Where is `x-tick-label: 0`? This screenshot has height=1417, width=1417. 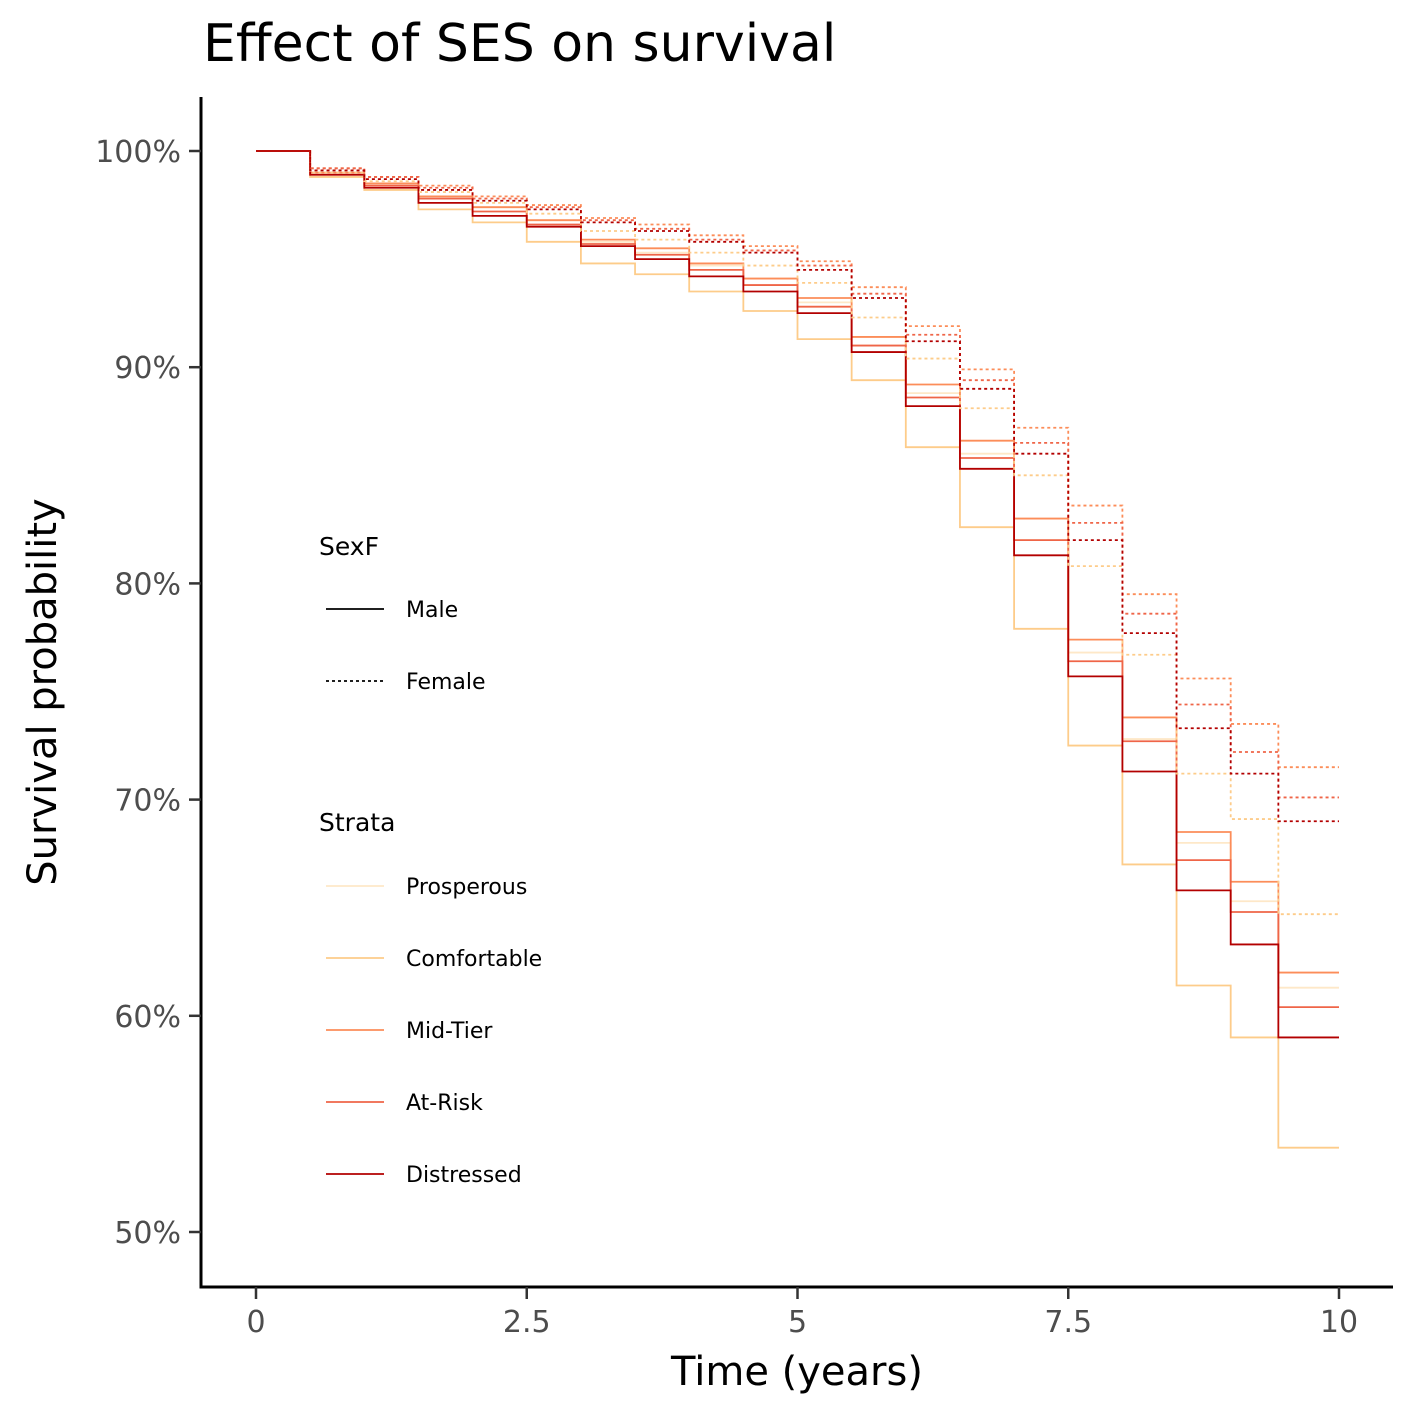
x-tick-label: 0 is located at coordinates (255, 1322).